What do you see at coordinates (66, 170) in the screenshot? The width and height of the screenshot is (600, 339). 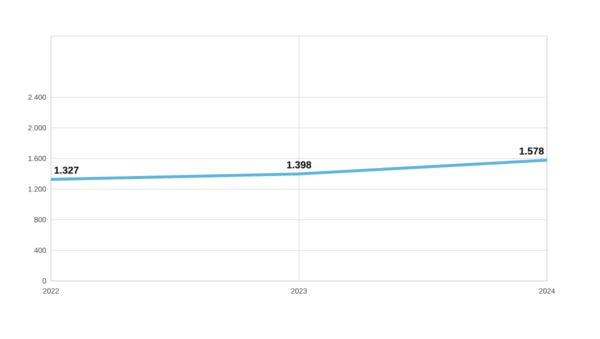 I see `data-label: 1.327` at bounding box center [66, 170].